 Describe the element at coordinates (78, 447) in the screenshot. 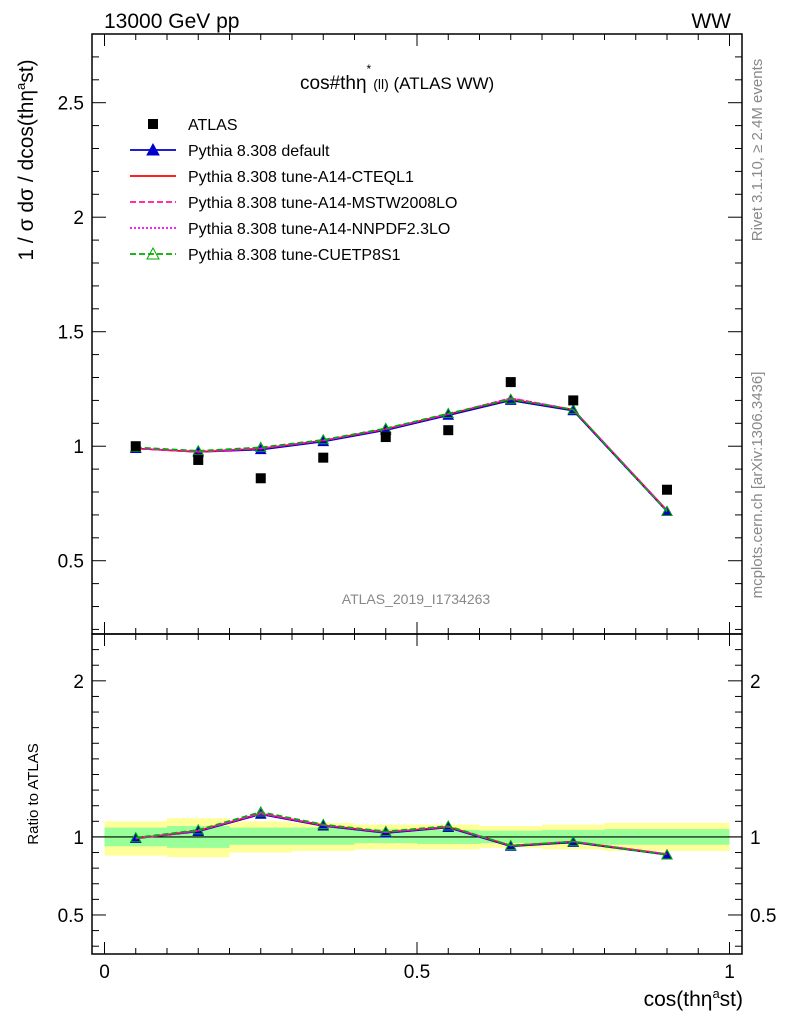

I see `top-y-tick-label: 1` at that location.